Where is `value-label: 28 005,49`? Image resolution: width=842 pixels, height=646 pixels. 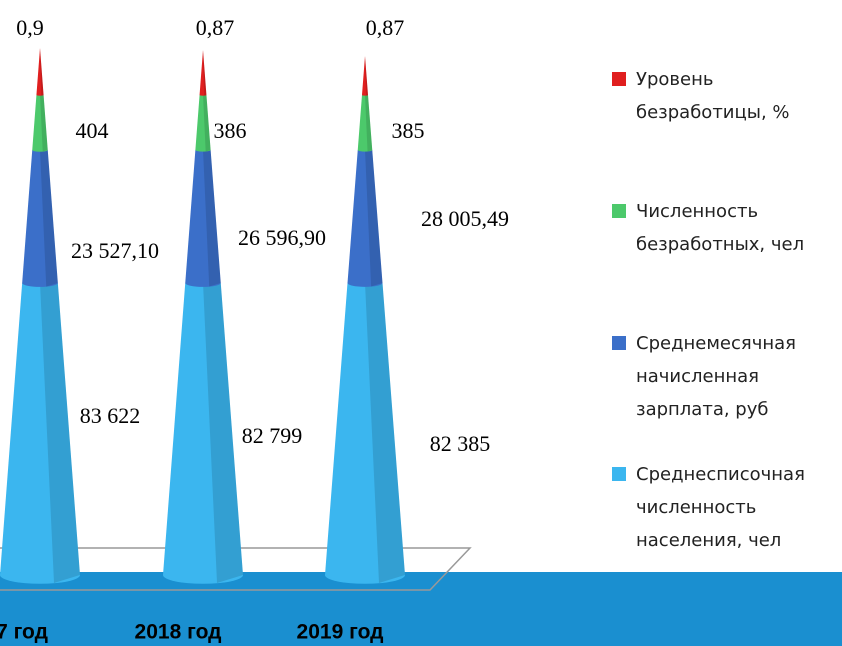
value-label: 28 005,49 is located at coordinates (465, 218).